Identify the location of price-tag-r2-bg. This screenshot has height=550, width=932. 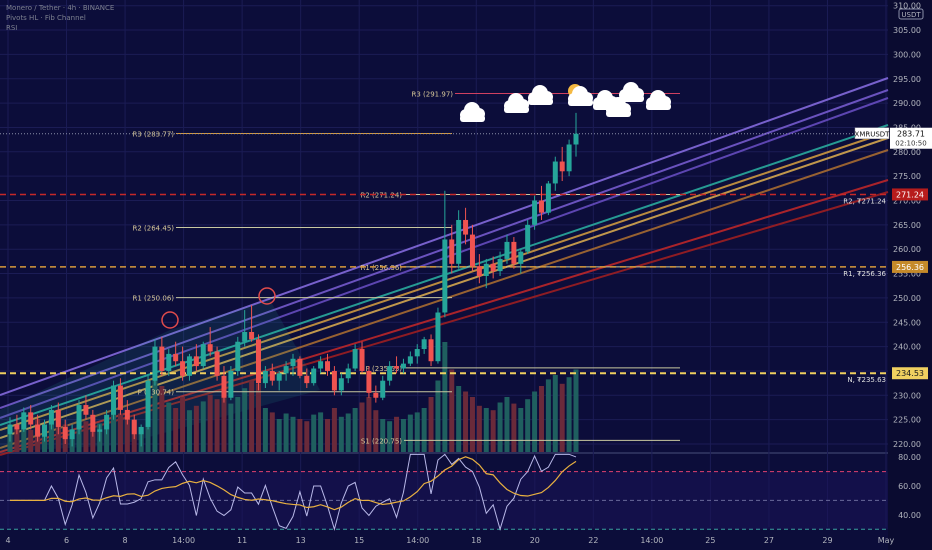
(910, 194).